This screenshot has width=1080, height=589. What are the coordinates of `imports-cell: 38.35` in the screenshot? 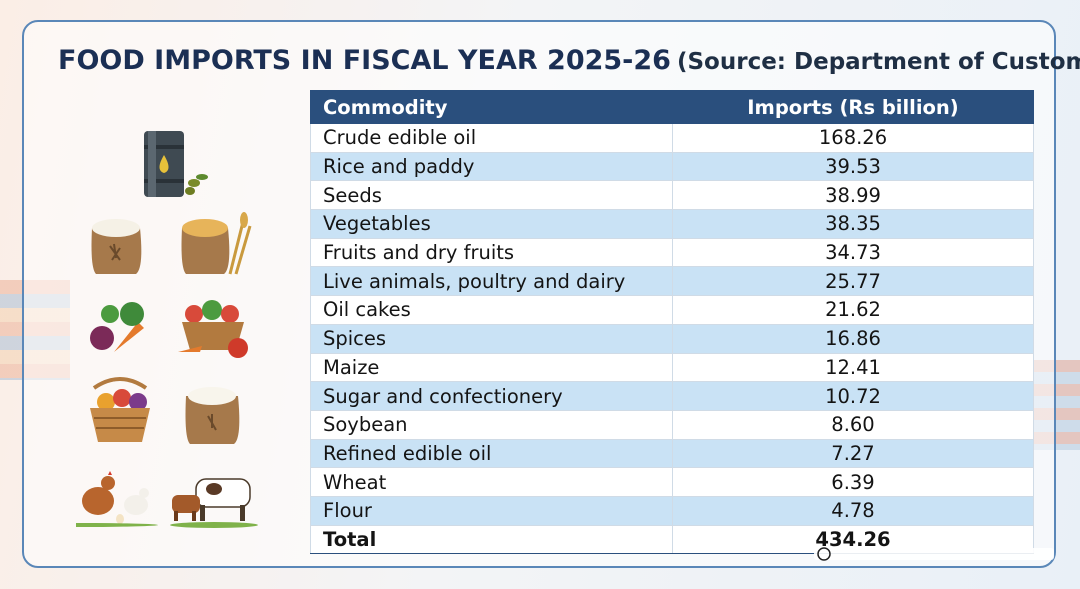 It's located at (853, 224).